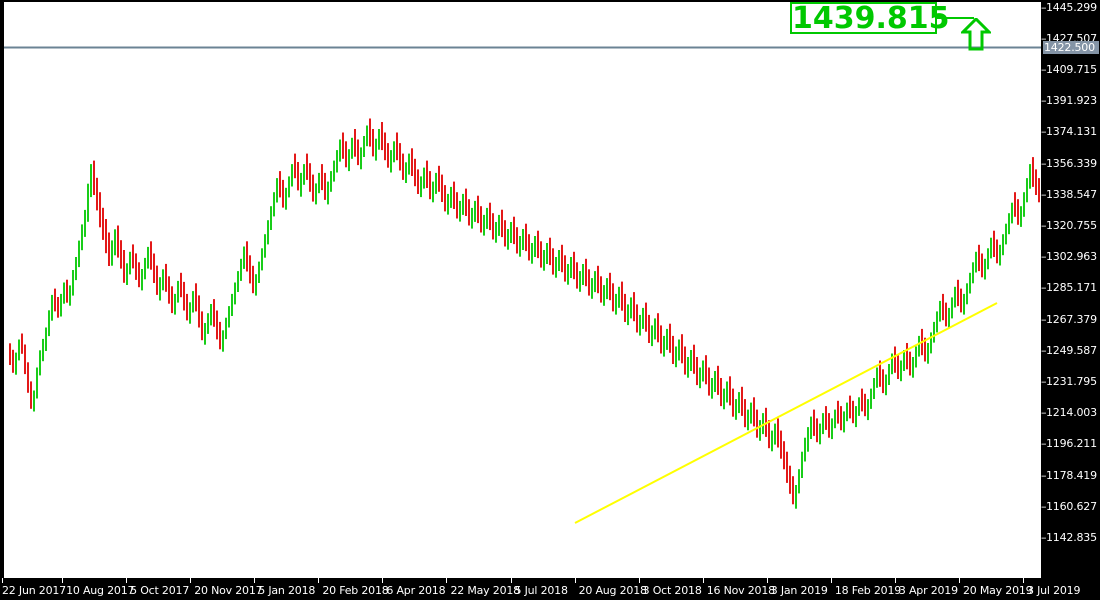 The width and height of the screenshot is (1100, 600). What do you see at coordinates (1071, 163) in the screenshot?
I see `price-tick-label: 1356.339` at bounding box center [1071, 163].